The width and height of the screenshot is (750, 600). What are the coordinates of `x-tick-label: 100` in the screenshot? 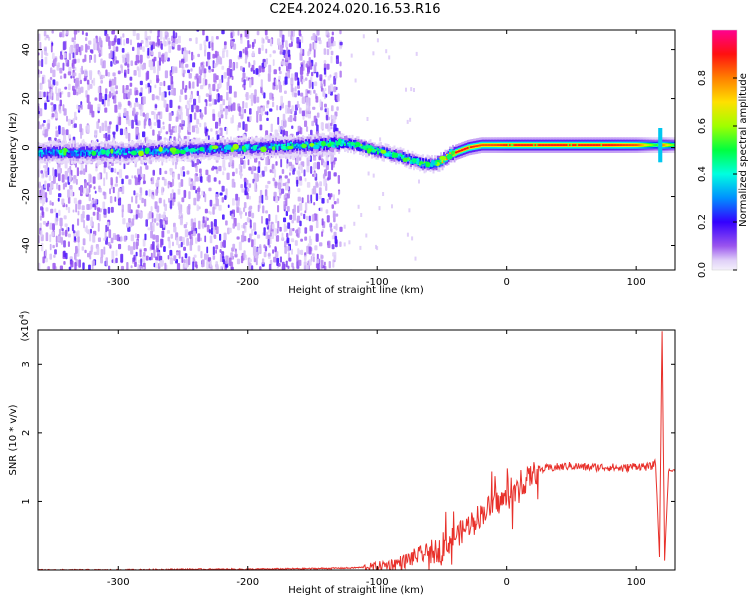 It's located at (636, 282).